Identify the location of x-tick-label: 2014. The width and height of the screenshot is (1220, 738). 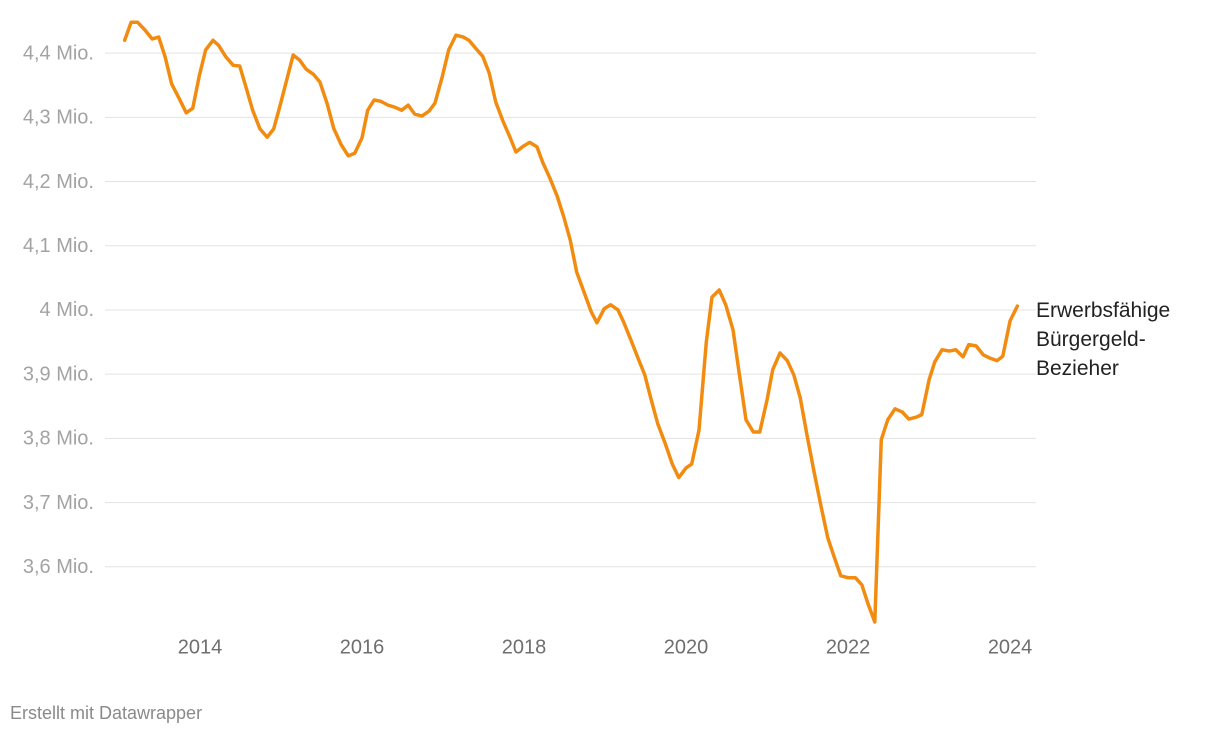
(200, 647).